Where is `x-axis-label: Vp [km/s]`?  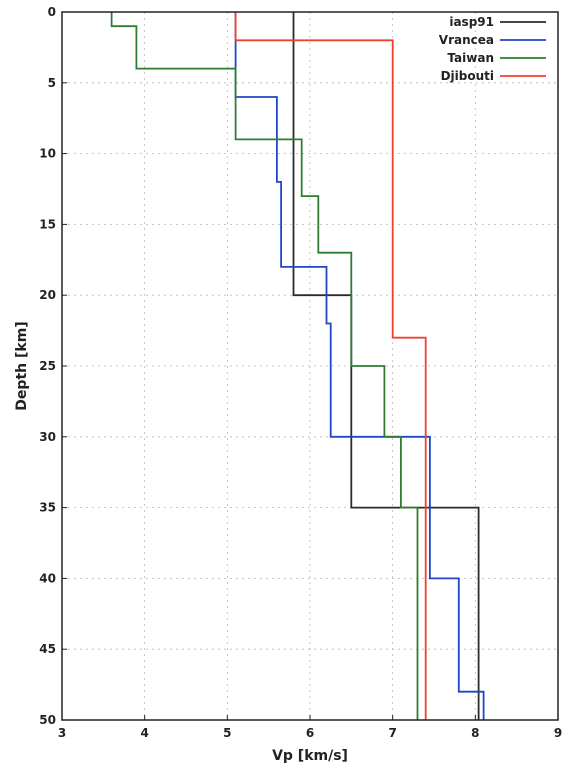 x-axis-label: Vp [km/s] is located at coordinates (310, 756).